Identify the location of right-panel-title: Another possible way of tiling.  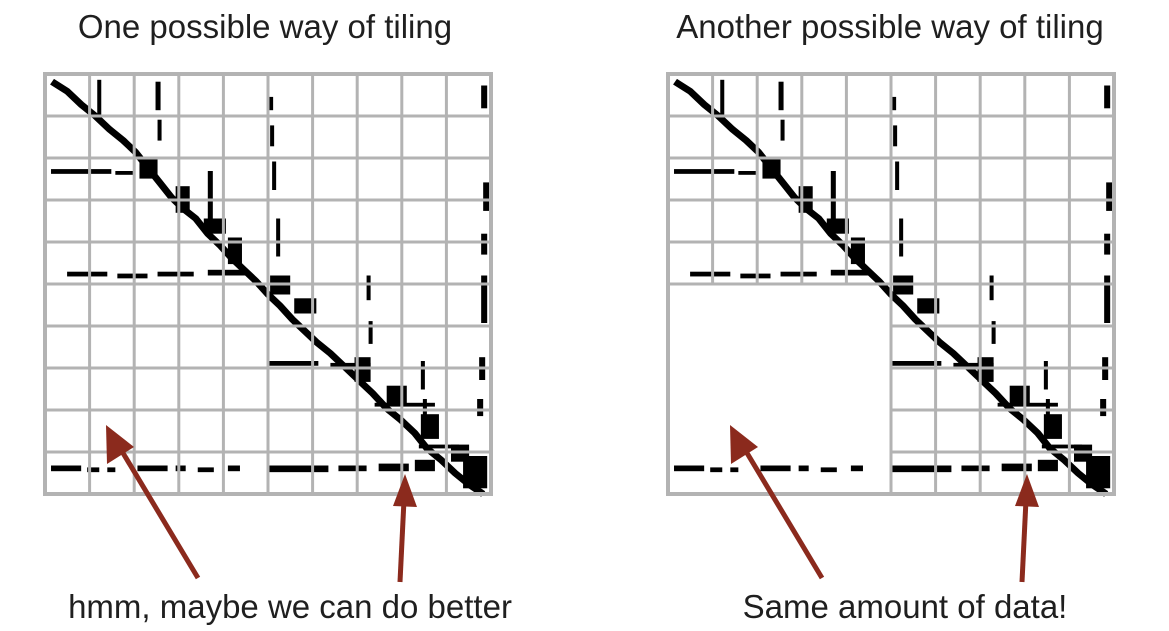
(890, 26).